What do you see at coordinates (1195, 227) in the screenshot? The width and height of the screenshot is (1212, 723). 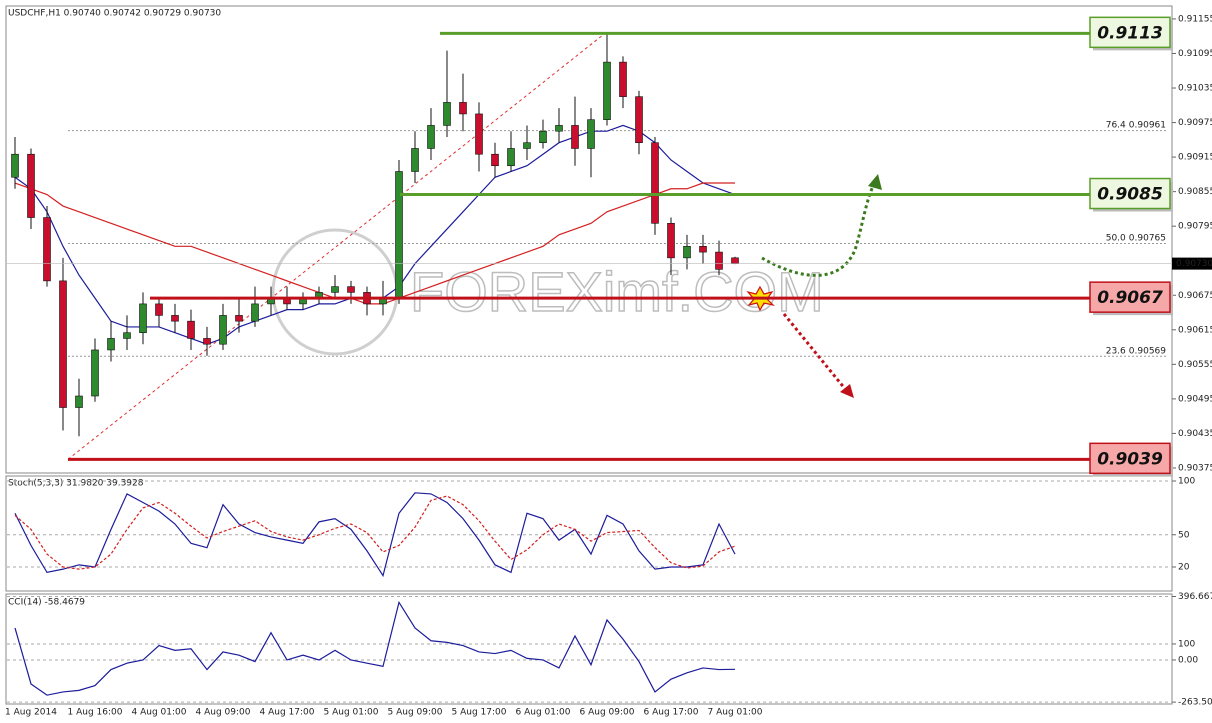 I see `y-tick-label: 0.90795` at bounding box center [1195, 227].